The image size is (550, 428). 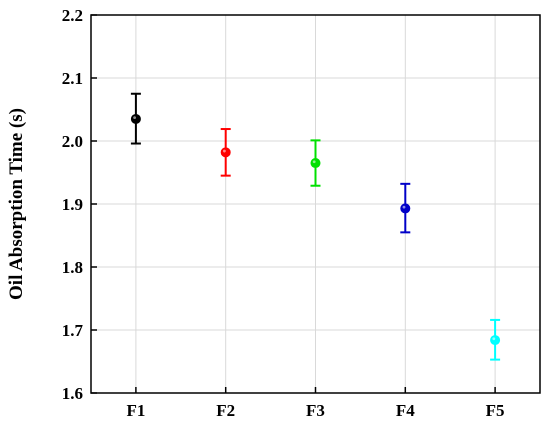 I want to click on x-axis-ticks: F1 F2 F3 F4 F5, so click(x=315, y=403).